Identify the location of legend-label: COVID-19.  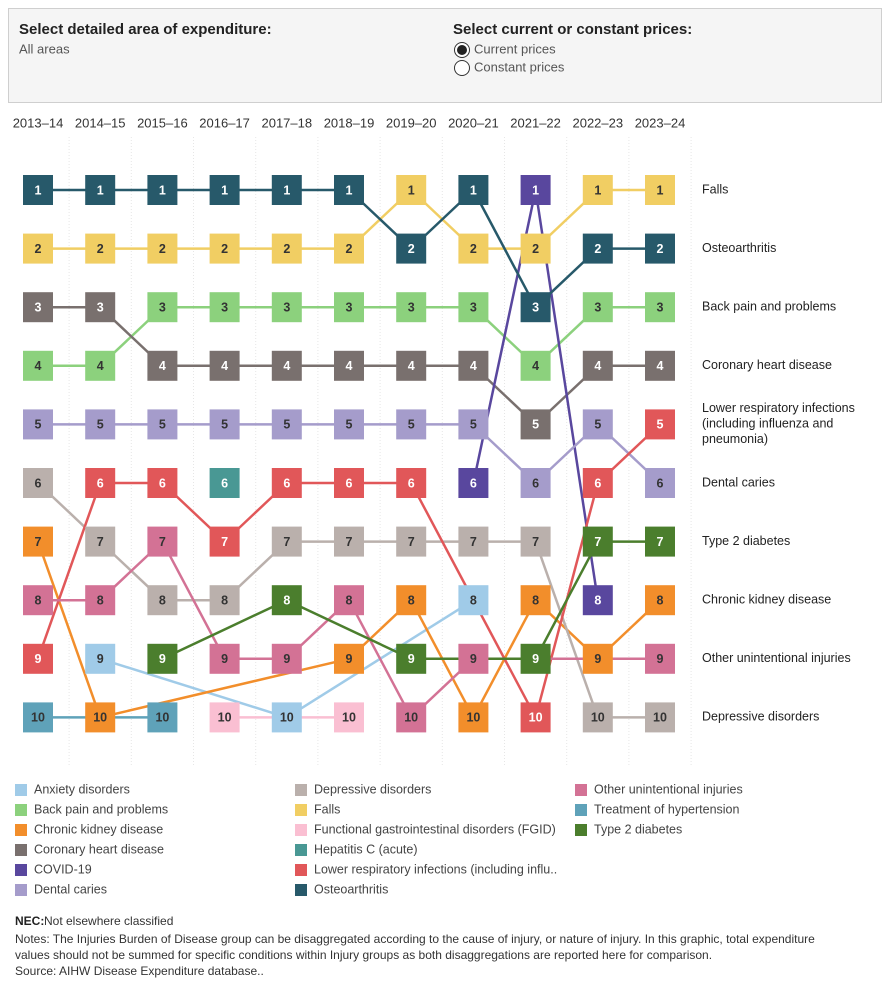
(63, 869).